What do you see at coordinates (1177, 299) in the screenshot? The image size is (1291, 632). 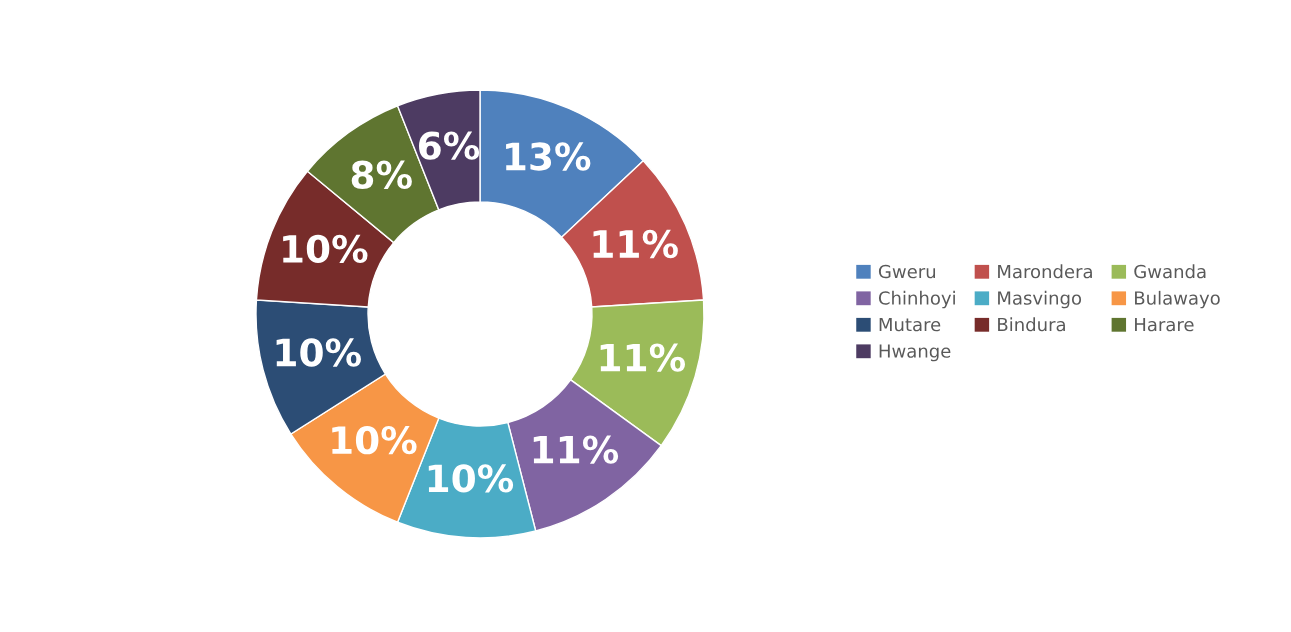 I see `legend-label: Bulawayo` at bounding box center [1177, 299].